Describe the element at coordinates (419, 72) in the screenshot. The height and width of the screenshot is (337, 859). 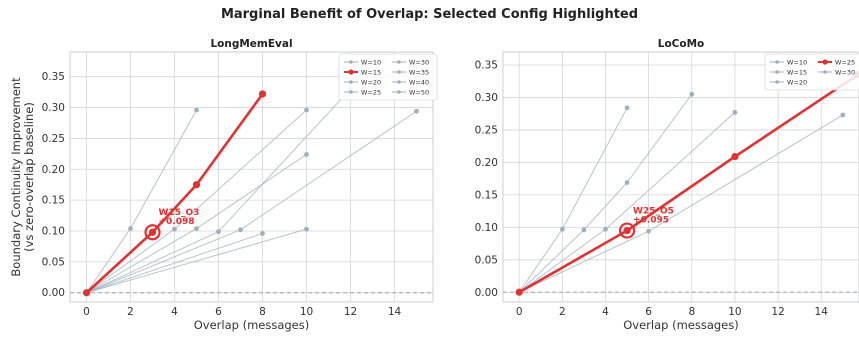
I see `legend-label: W=35` at that location.